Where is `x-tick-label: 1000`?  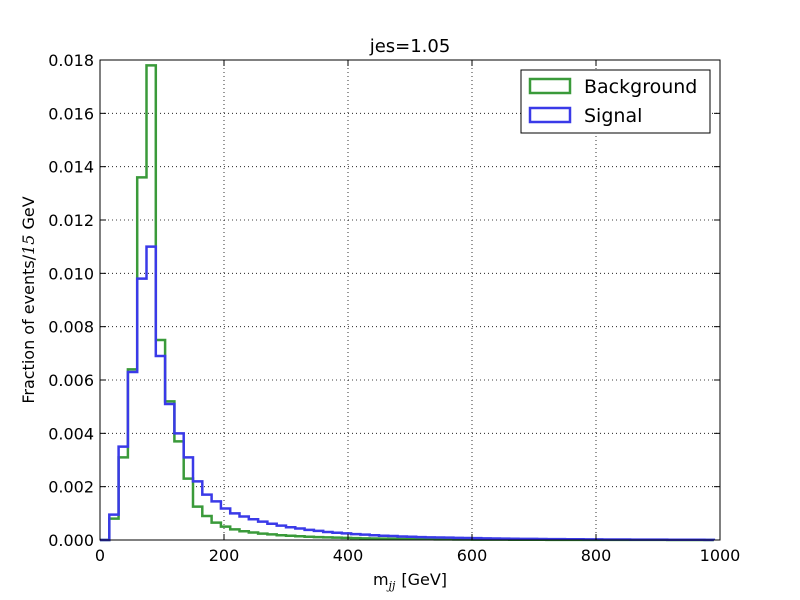 x-tick-label: 1000 is located at coordinates (720, 555).